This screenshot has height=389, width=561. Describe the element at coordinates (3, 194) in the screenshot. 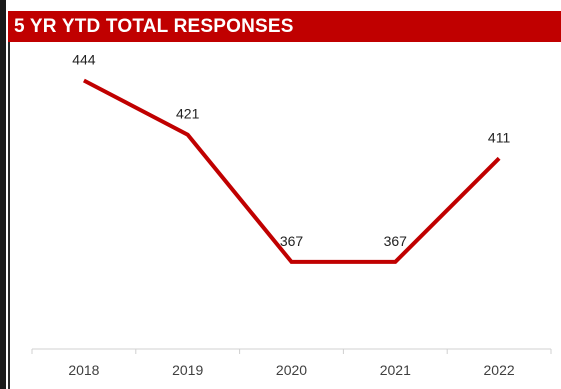

I see `left-edge-bar` at that location.